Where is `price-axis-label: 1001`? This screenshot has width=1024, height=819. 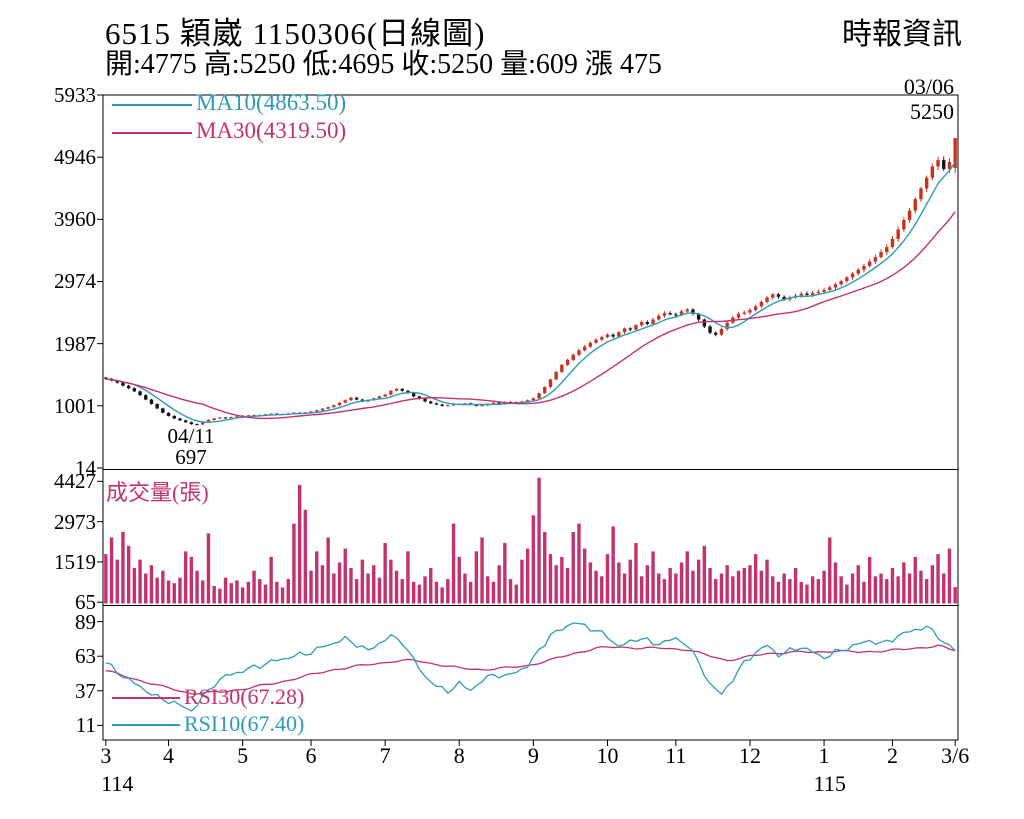 price-axis-label: 1001 is located at coordinates (75, 405).